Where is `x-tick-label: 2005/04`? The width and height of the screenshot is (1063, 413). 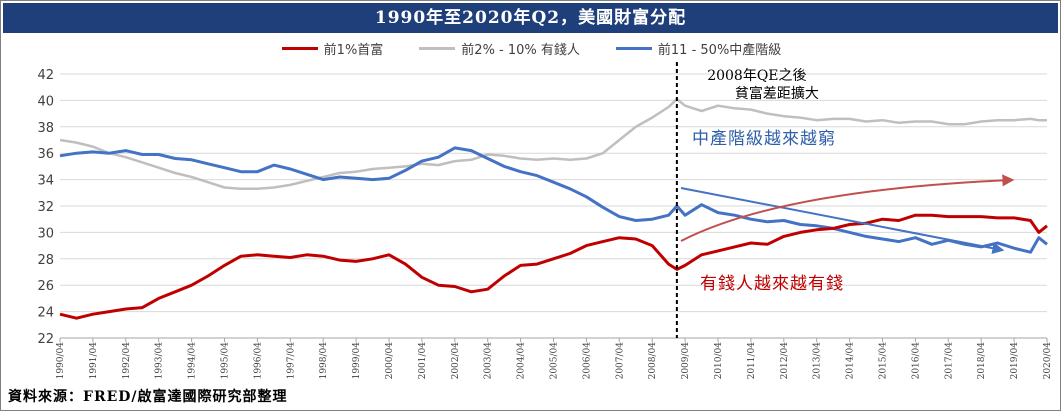
x-tick-label: 2005/04 is located at coordinates (555, 361).